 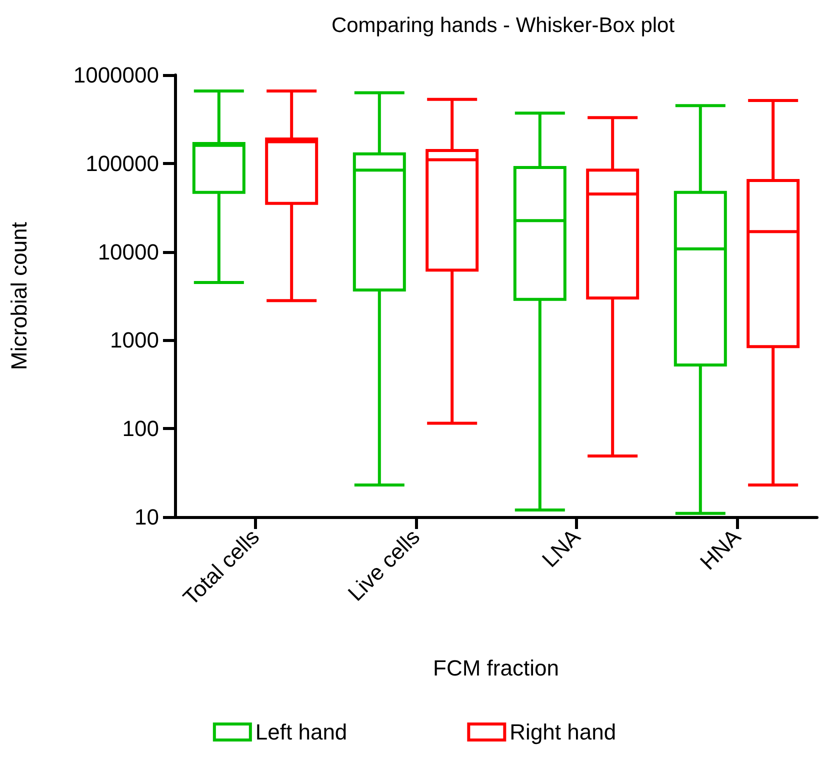 I want to click on y-tick-label: 100, so click(x=140, y=429).